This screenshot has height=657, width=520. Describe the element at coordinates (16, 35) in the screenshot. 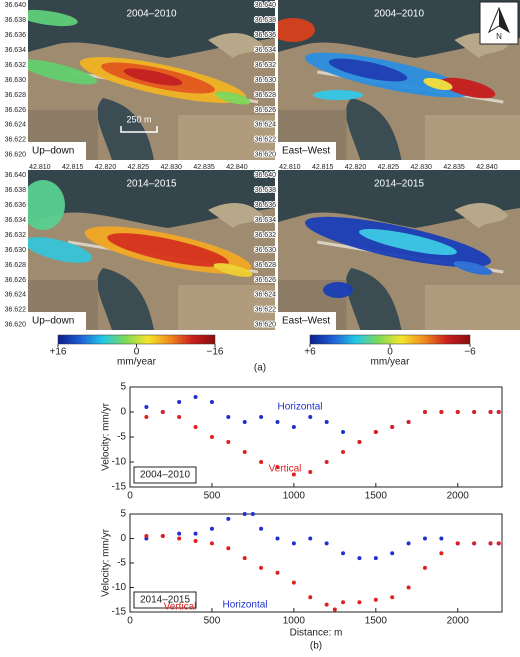

I see `lat-tick-label: 36.636` at that location.